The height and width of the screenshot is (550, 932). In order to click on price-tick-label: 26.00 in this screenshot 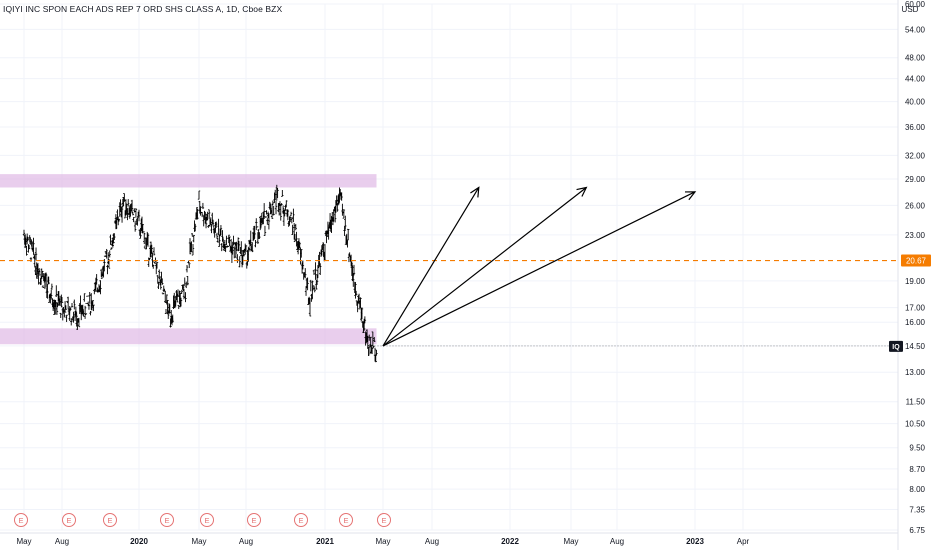, I will do `click(915, 205)`.